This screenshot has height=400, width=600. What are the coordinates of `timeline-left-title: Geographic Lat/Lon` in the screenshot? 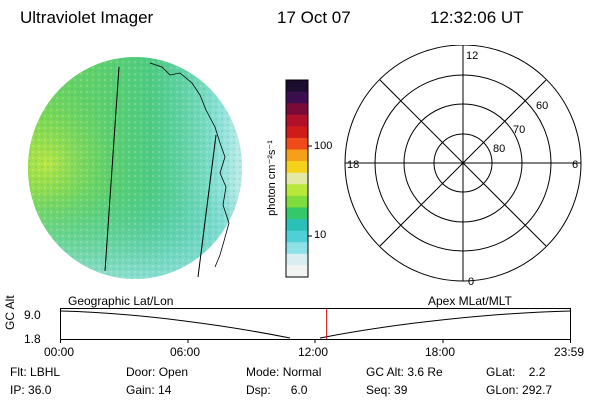 It's located at (121, 301).